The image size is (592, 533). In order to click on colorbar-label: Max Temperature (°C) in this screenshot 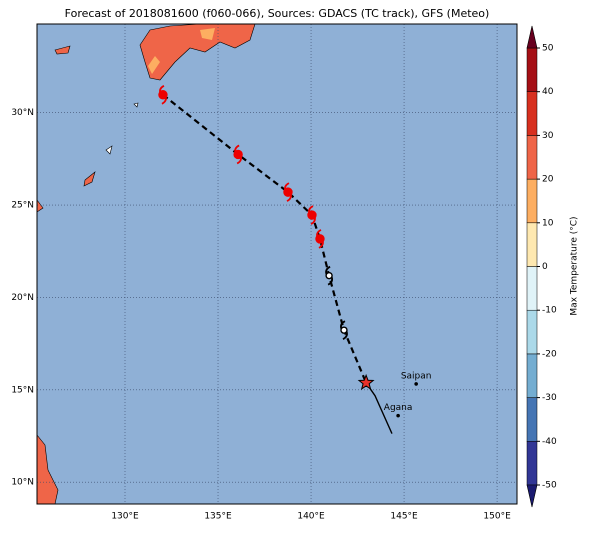, I will do `click(575, 265)`.